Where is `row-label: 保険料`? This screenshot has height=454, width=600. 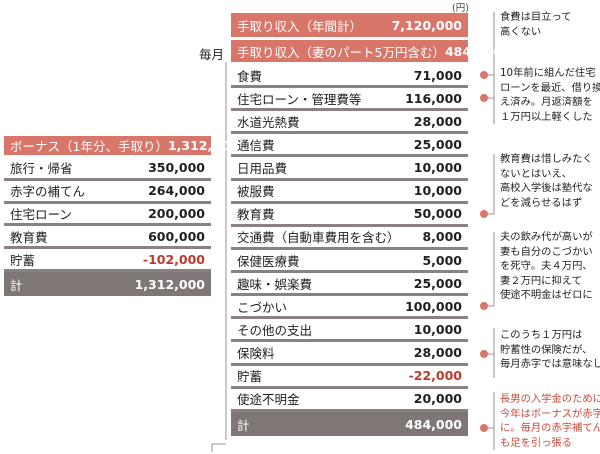
row-label: 保険料 is located at coordinates (256, 354).